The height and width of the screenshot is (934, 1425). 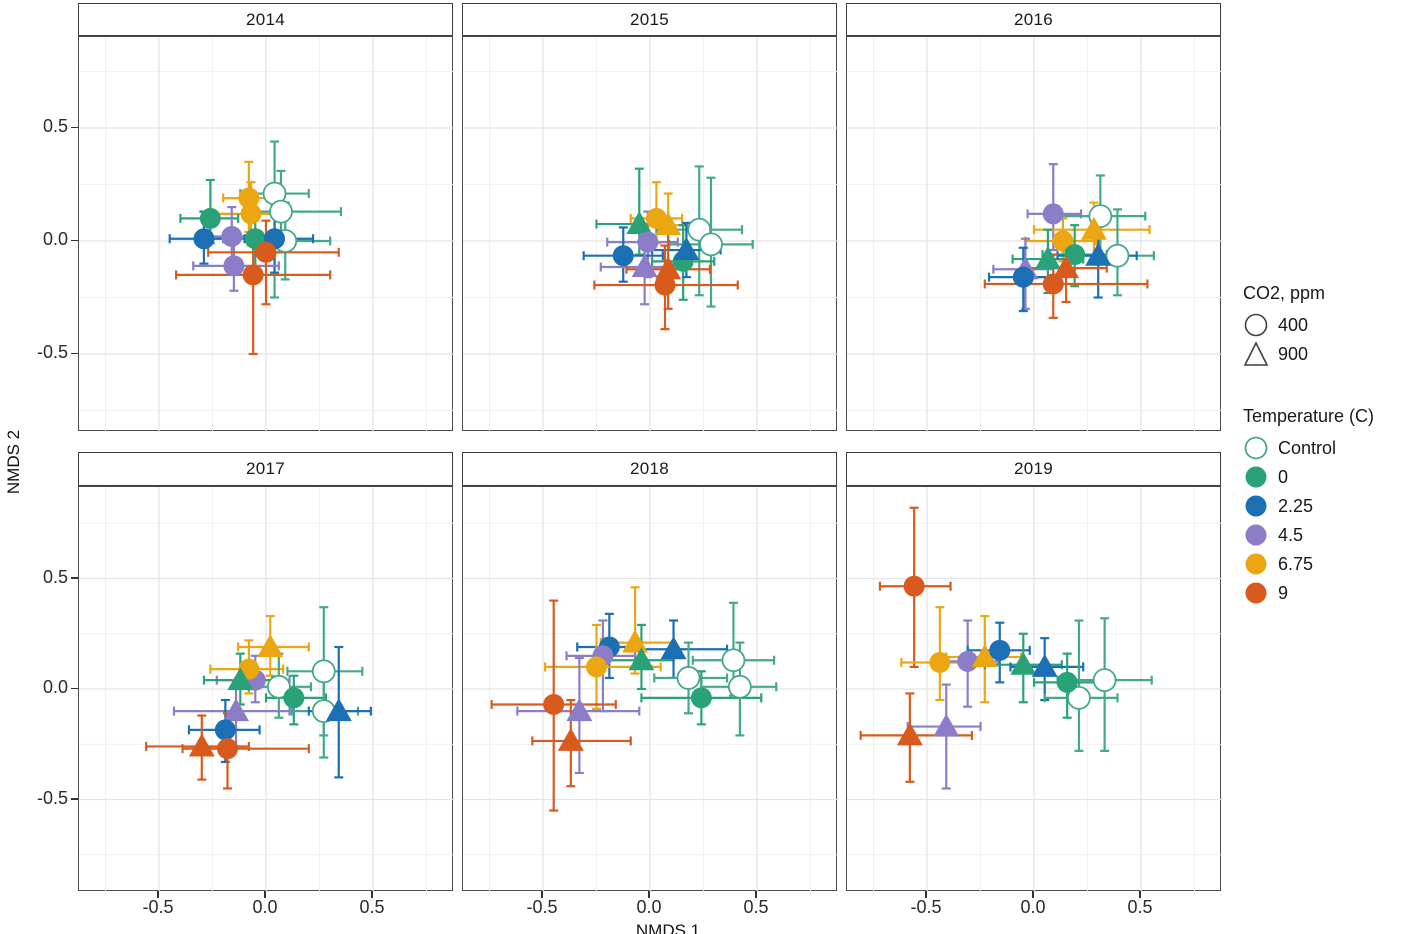 What do you see at coordinates (1293, 324) in the screenshot?
I see `legend-item-label: 400` at bounding box center [1293, 324].